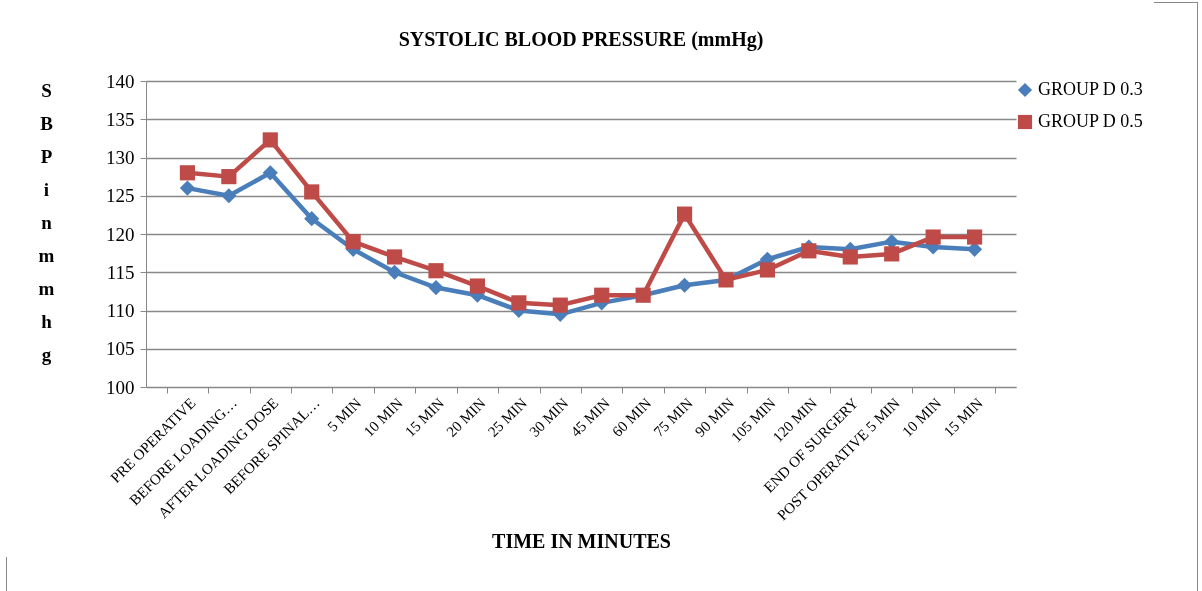 Image resolution: width=1202 pixels, height=591 pixels. I want to click on y-tick-label: 130, so click(120, 157).